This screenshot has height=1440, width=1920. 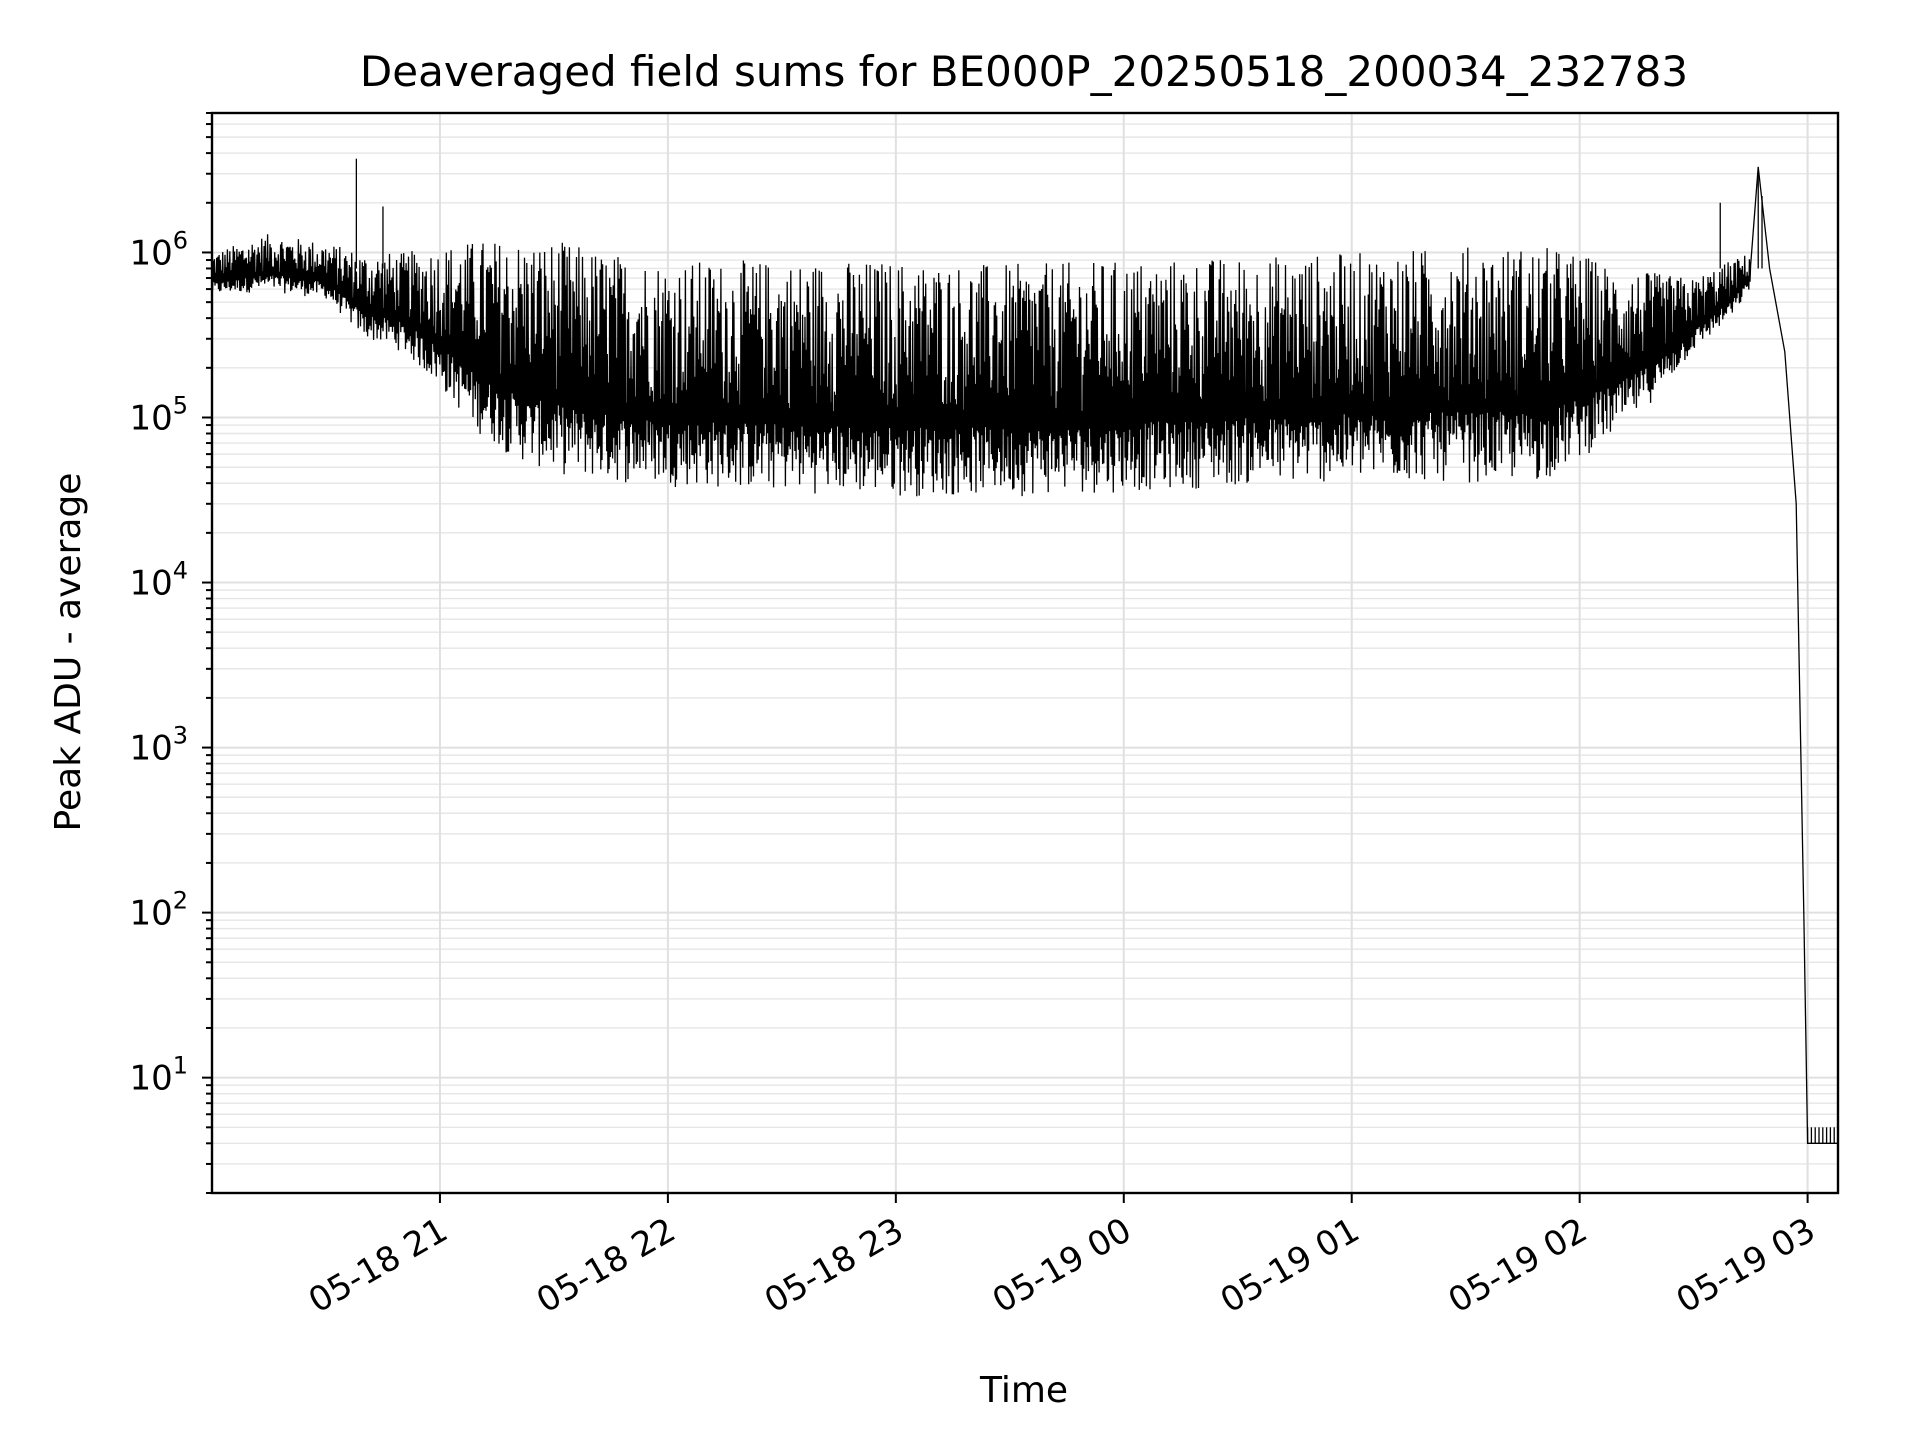 What do you see at coordinates (180, 736) in the screenshot?
I see `y-tick-exponent: 3` at bounding box center [180, 736].